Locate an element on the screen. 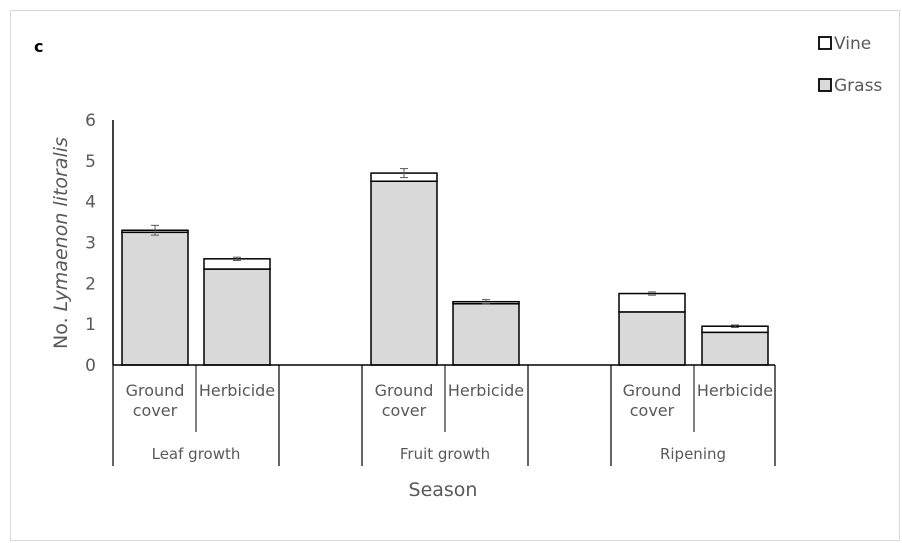  x-axis-label: Season is located at coordinates (443, 490).